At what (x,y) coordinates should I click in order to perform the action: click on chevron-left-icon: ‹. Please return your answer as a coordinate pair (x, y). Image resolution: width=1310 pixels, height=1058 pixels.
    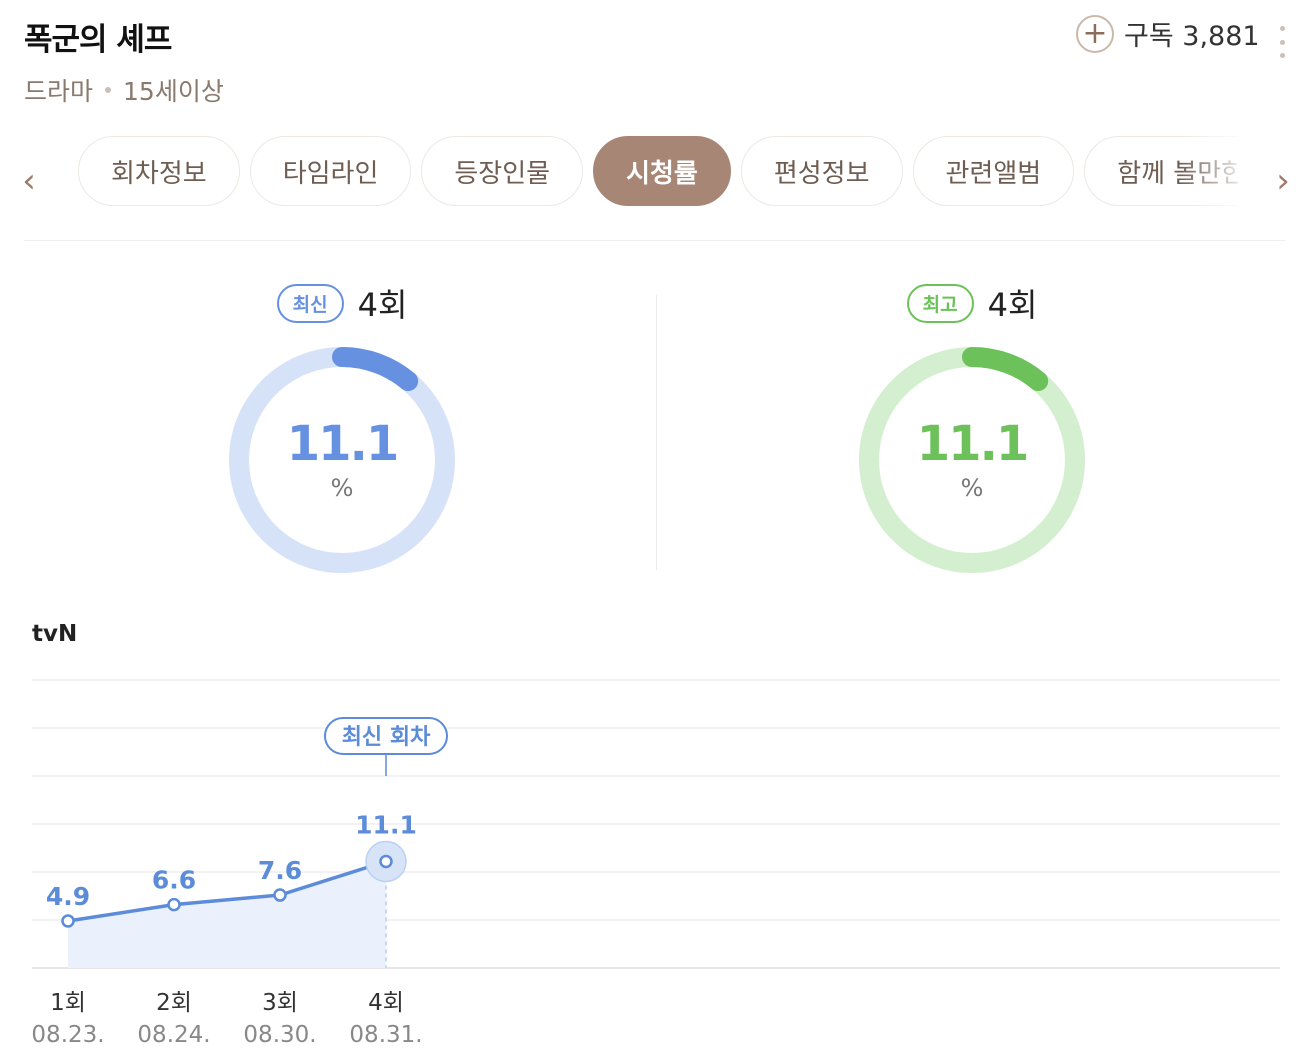
    Looking at the image, I should click on (29, 181).